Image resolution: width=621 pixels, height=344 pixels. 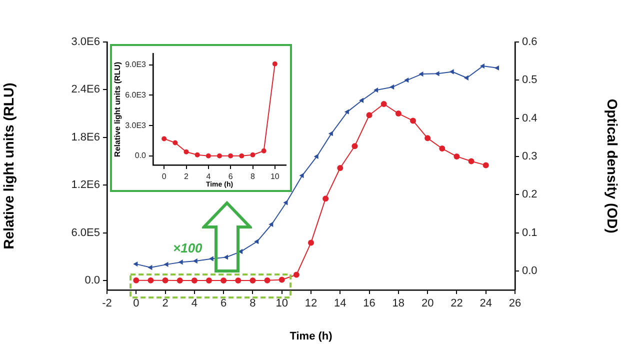 I want to click on y2-tick-label: 0.2, so click(x=530, y=194).